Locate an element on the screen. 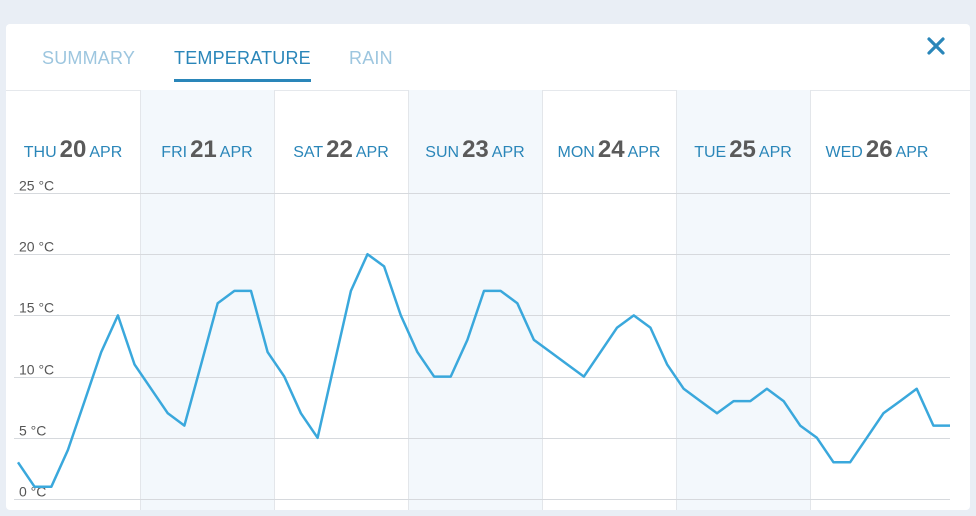 The height and width of the screenshot is (516, 976). day-number: 21 is located at coordinates (203, 149).